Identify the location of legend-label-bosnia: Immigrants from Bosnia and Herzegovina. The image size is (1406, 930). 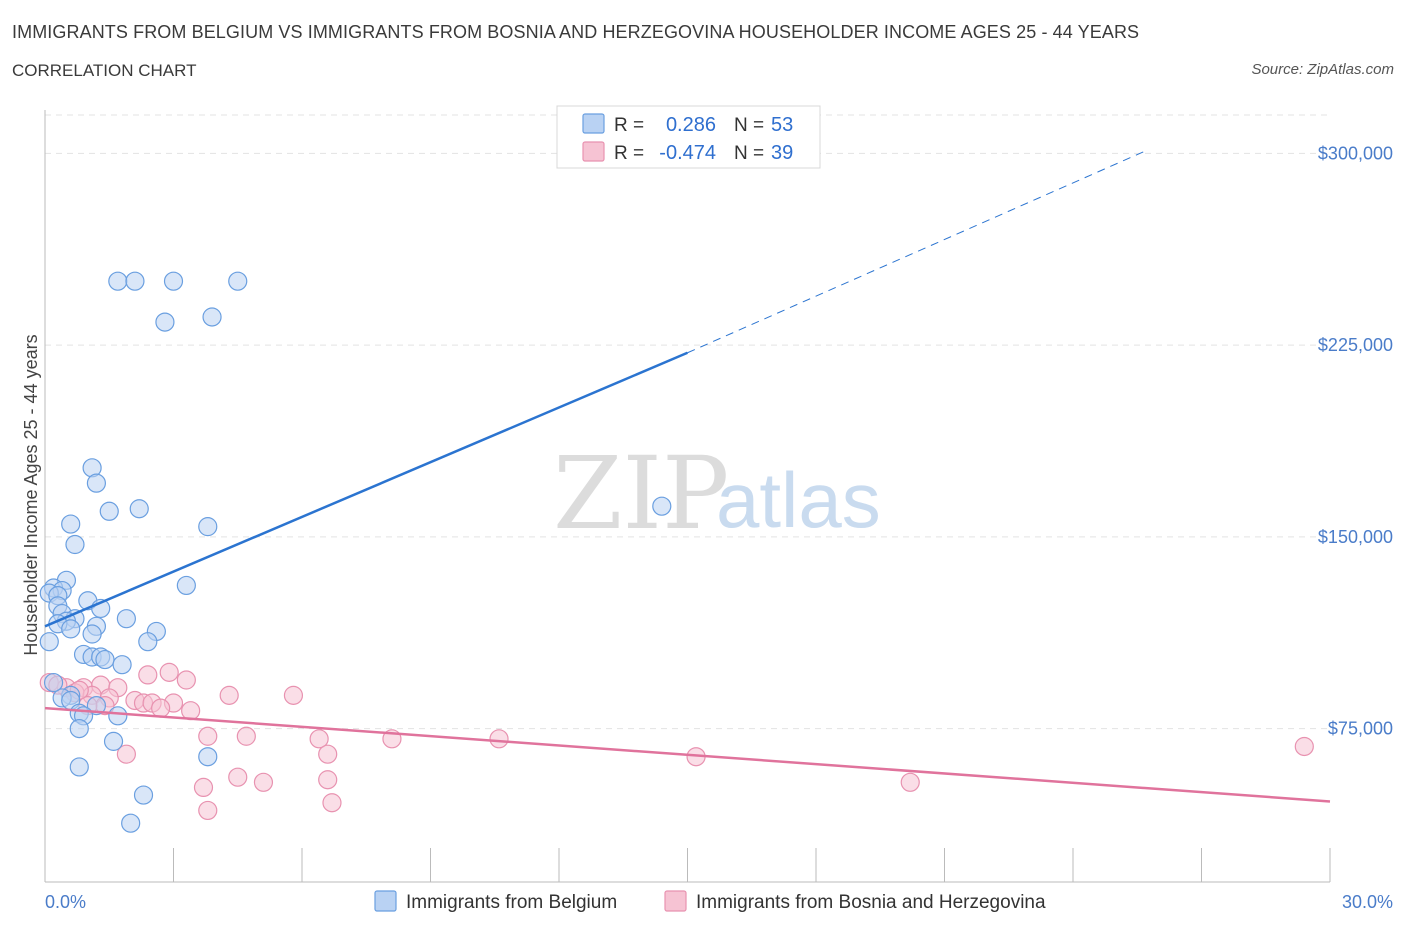
(871, 902).